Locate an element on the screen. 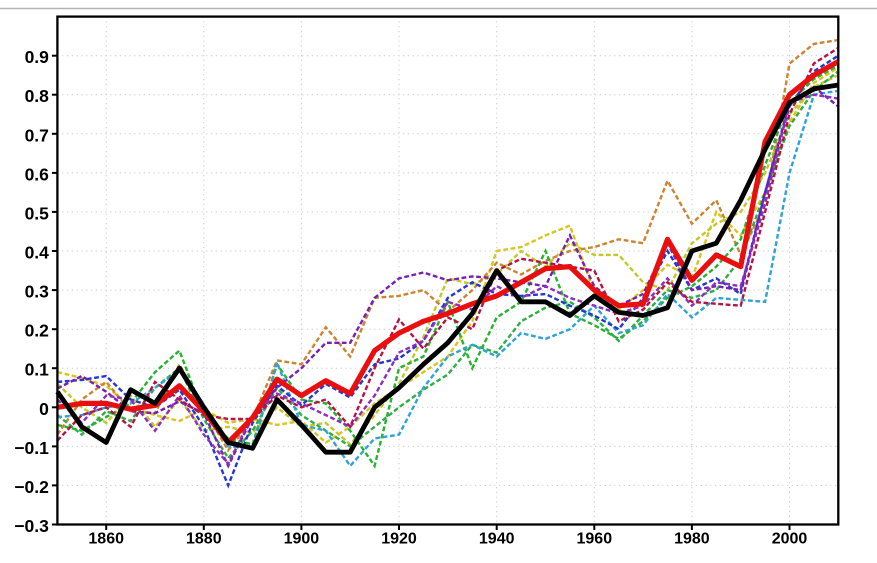 The image size is (877, 563). svg-text: 0.3 is located at coordinates (37, 292).